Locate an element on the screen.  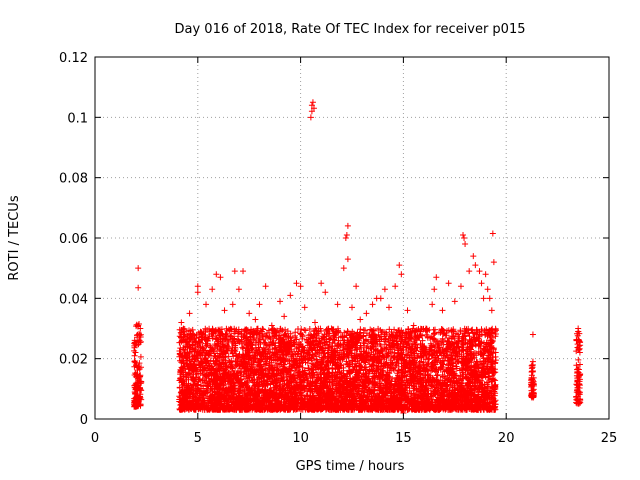
y-axis-label: ROTI / TECUs is located at coordinates (14, 237).